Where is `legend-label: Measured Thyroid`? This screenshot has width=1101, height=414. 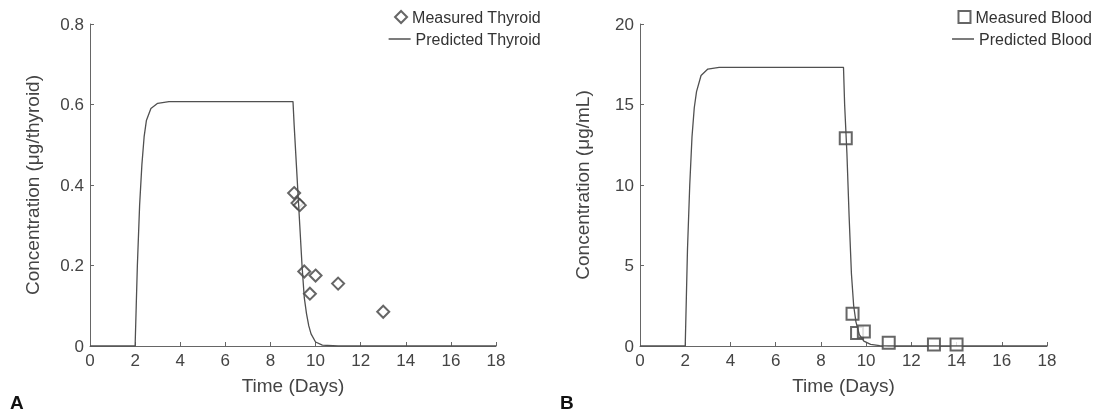 legend-label: Measured Thyroid is located at coordinates (476, 17).